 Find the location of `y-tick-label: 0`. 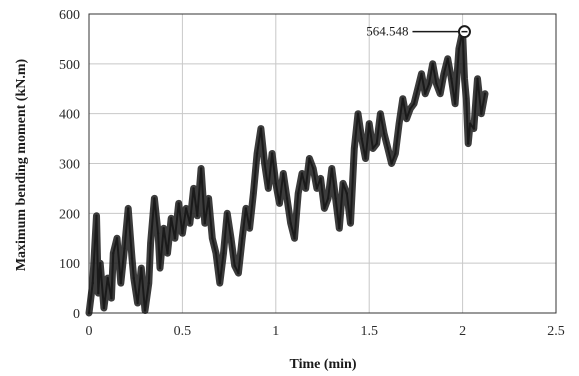

y-tick-label: 0 is located at coordinates (76, 314).